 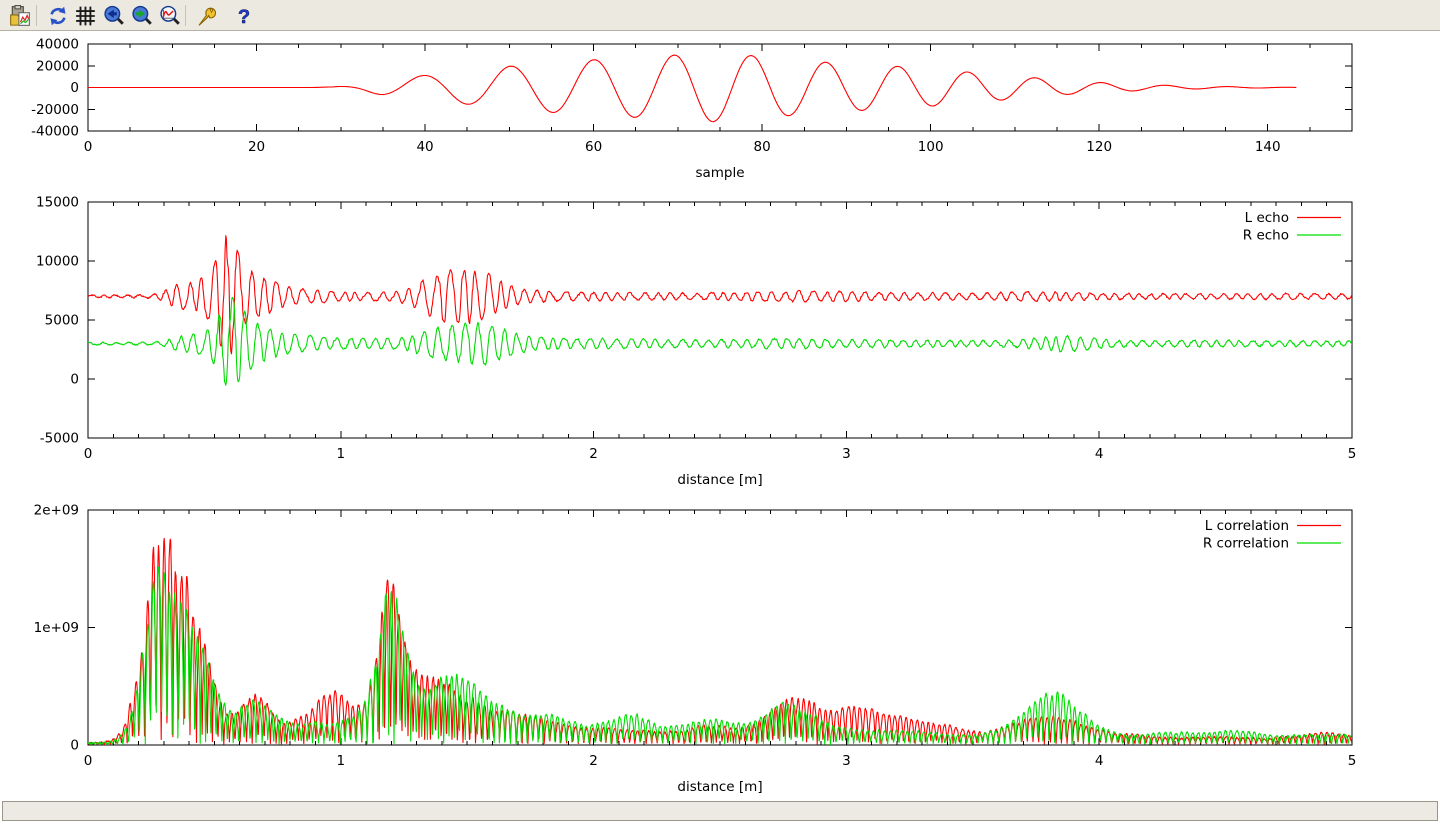 What do you see at coordinates (55, 132) in the screenshot?
I see `svg-text: -40000` at bounding box center [55, 132].